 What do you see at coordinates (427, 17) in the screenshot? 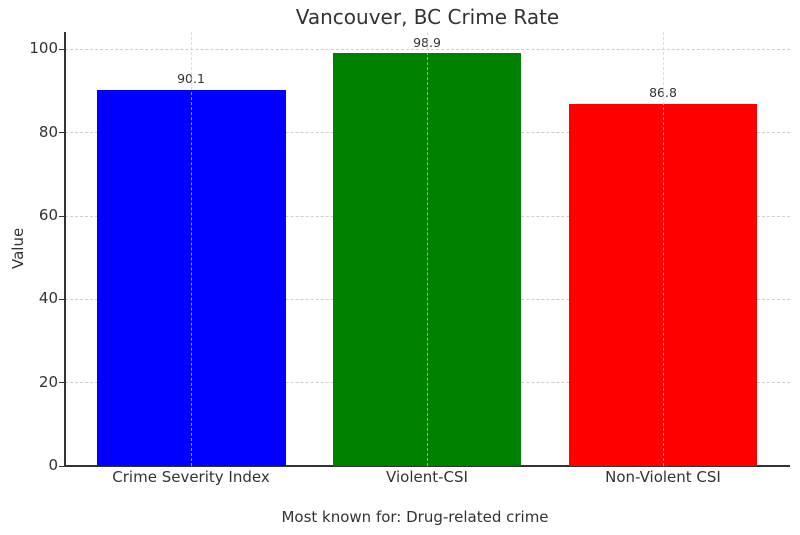
I see `chart-title: Vancouver, BC Crime Rate` at bounding box center [427, 17].